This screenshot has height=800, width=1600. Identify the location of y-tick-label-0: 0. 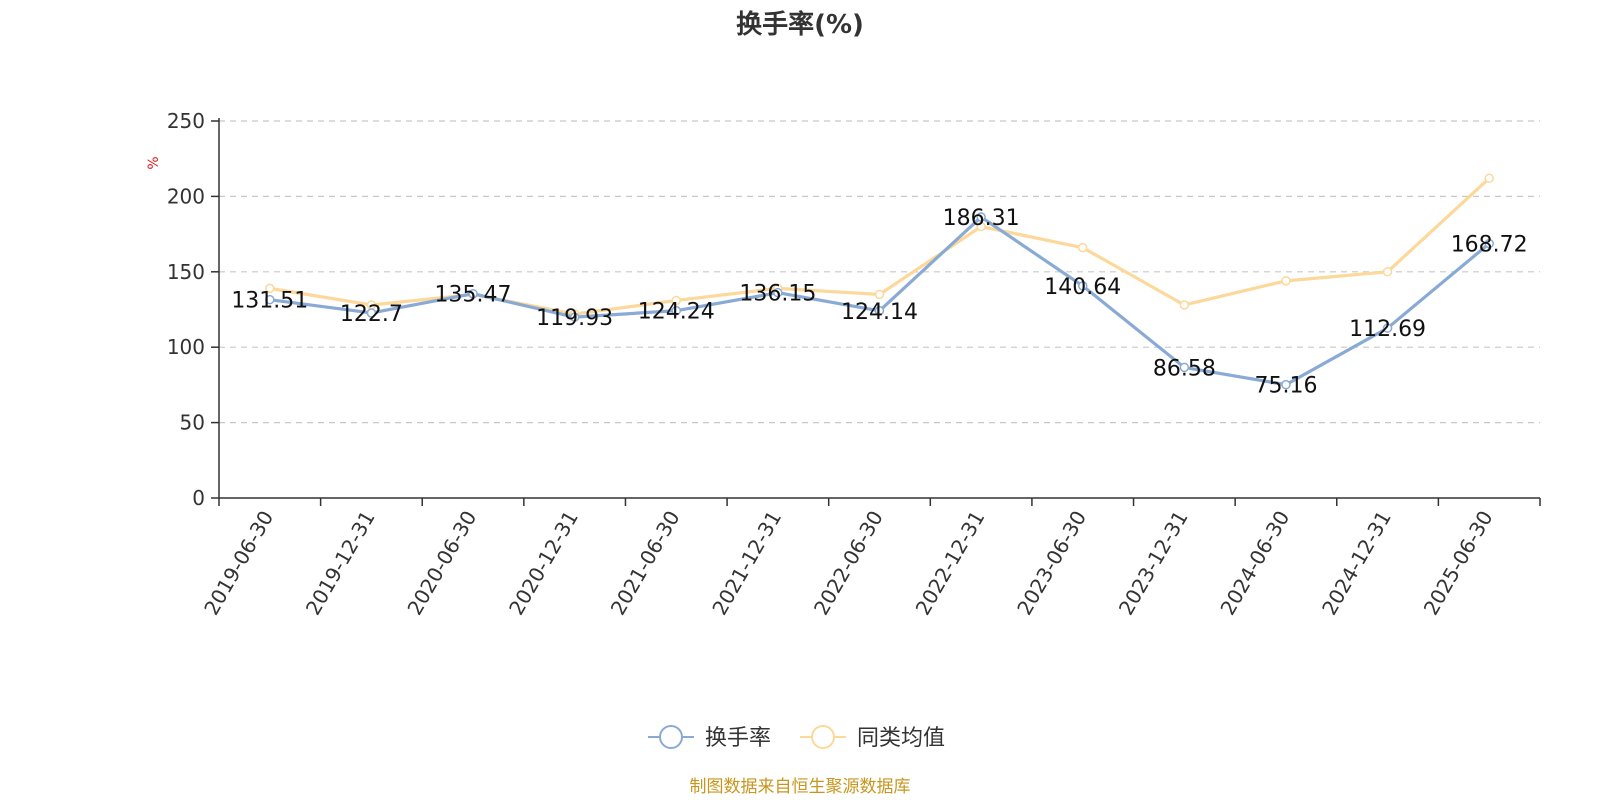
(198, 498).